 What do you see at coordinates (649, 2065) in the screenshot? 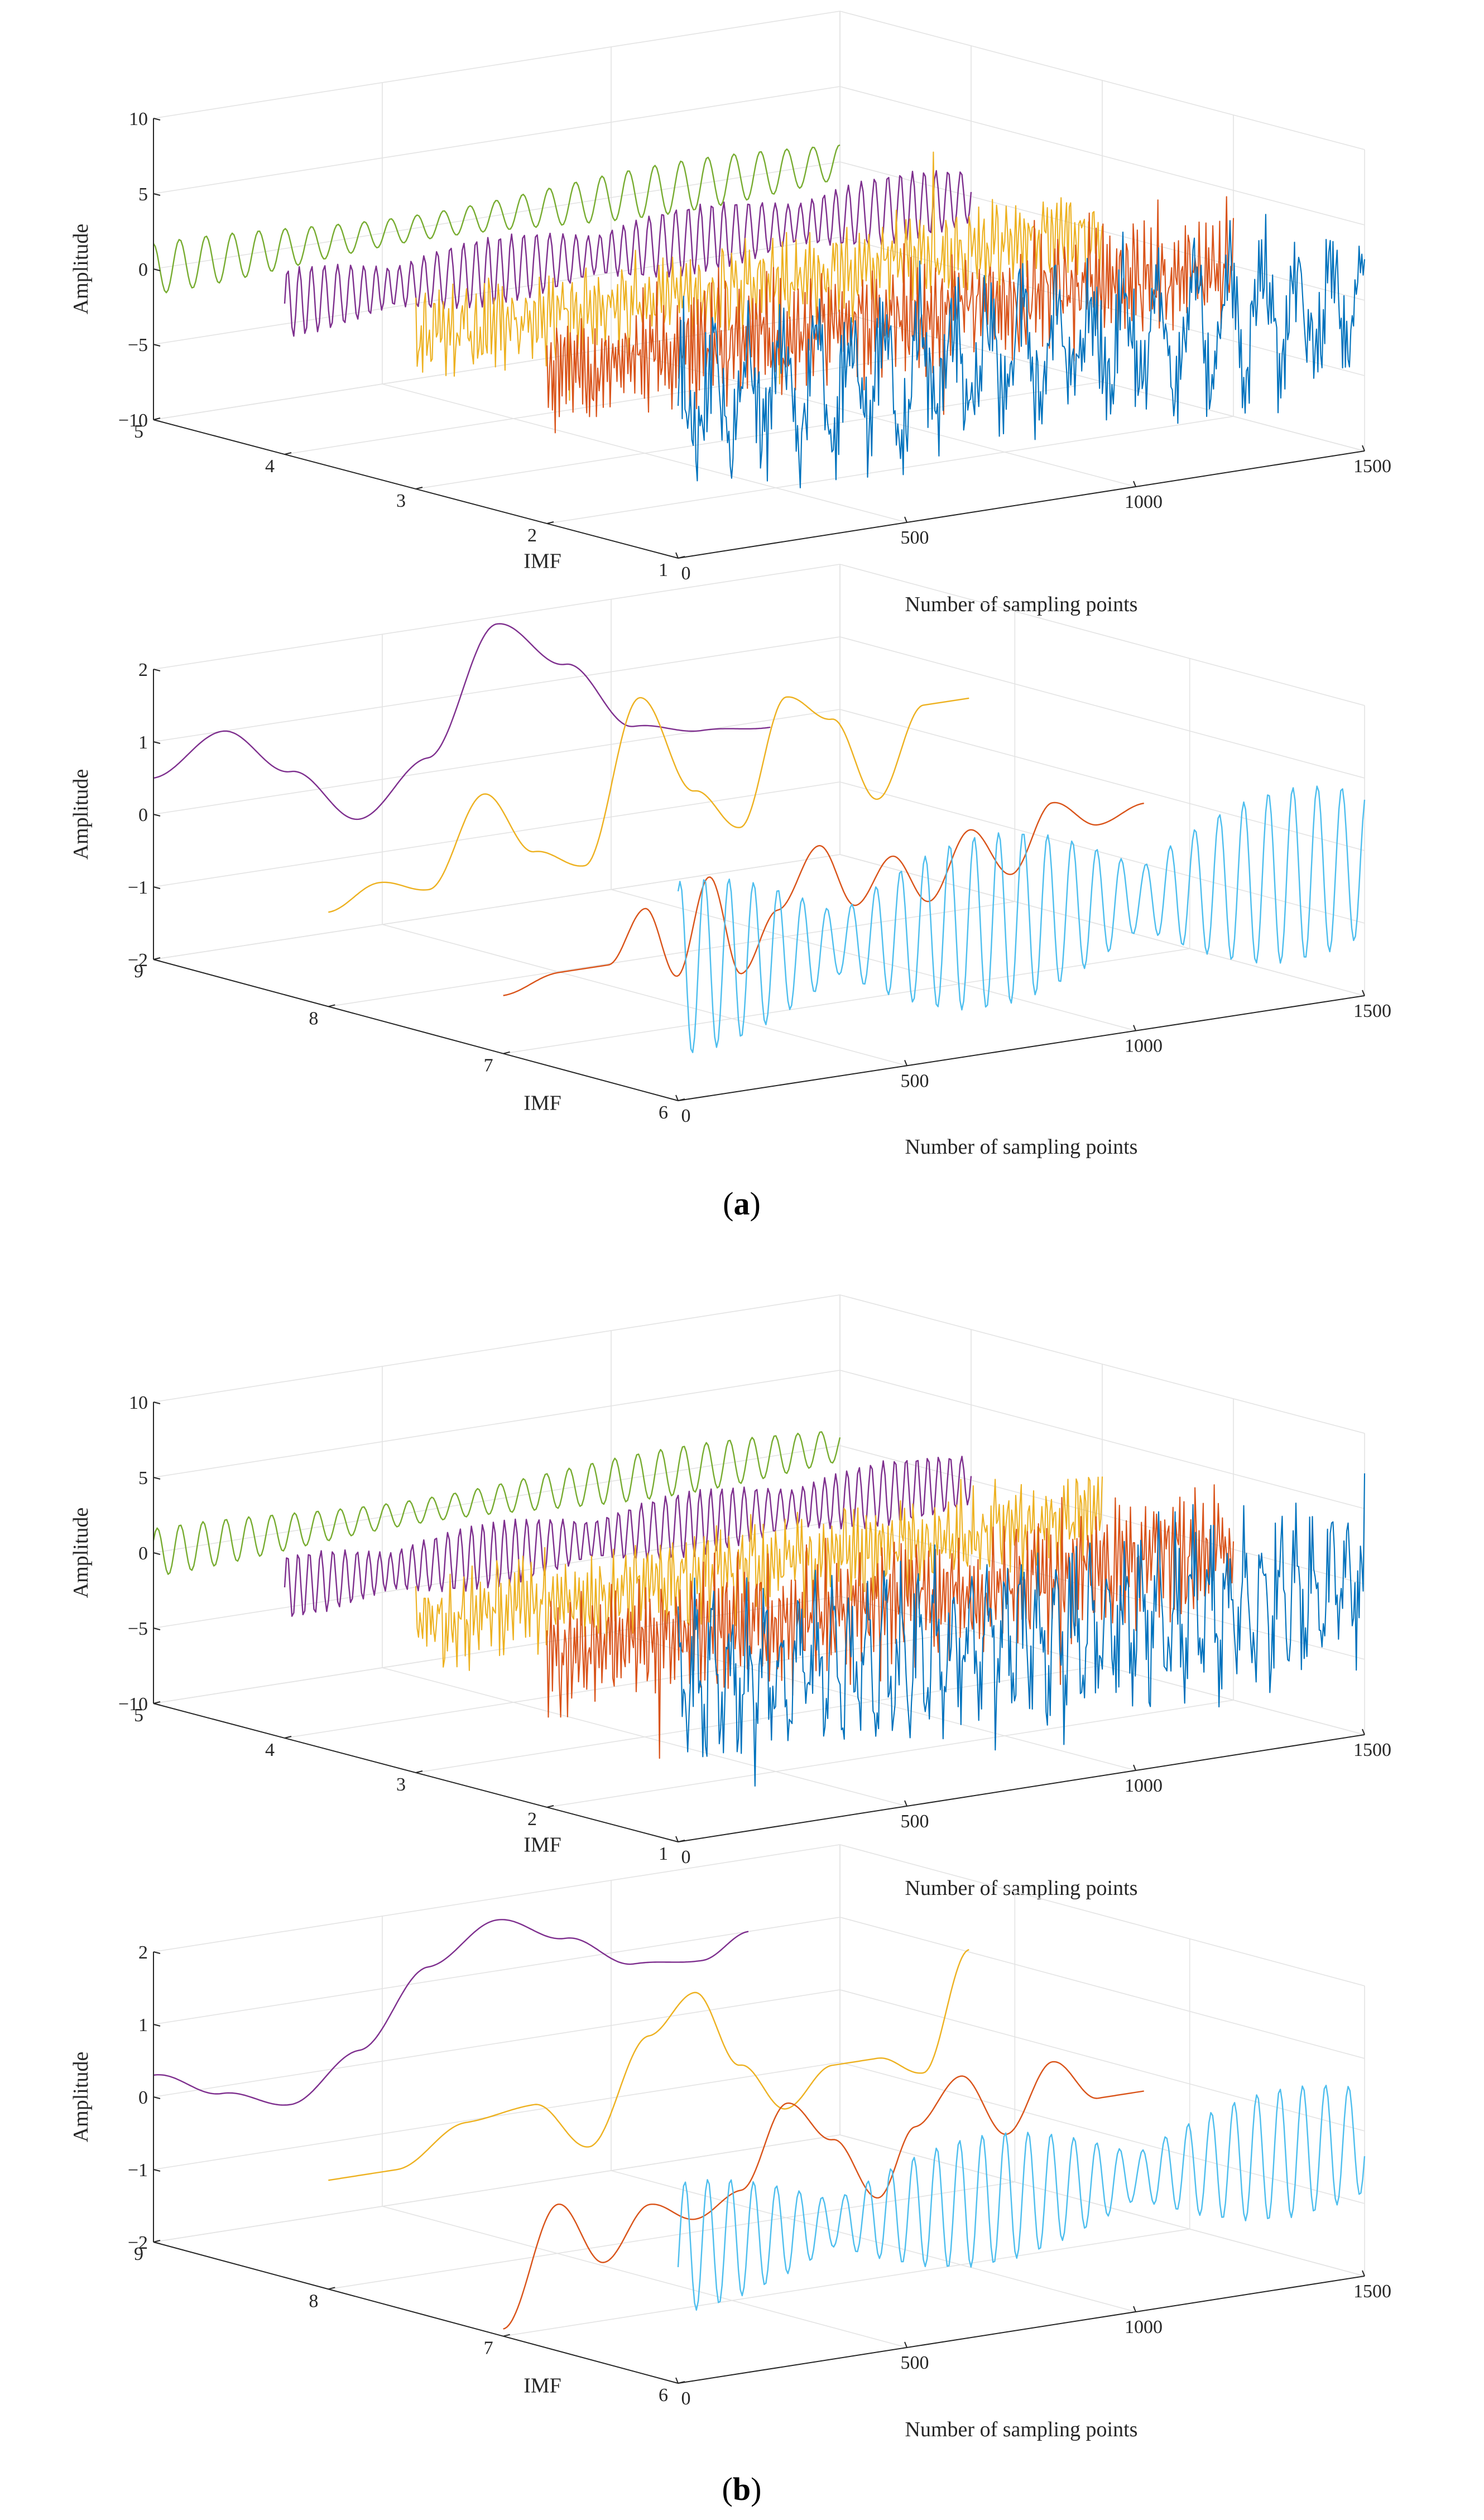
I see `series-line-imf8` at bounding box center [649, 2065].